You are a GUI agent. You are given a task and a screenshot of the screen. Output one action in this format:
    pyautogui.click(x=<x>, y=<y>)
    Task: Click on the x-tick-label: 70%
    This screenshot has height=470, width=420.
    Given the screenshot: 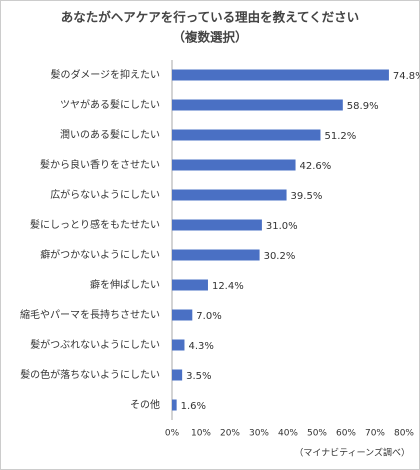 What is the action you would take?
    pyautogui.click(x=375, y=434)
    